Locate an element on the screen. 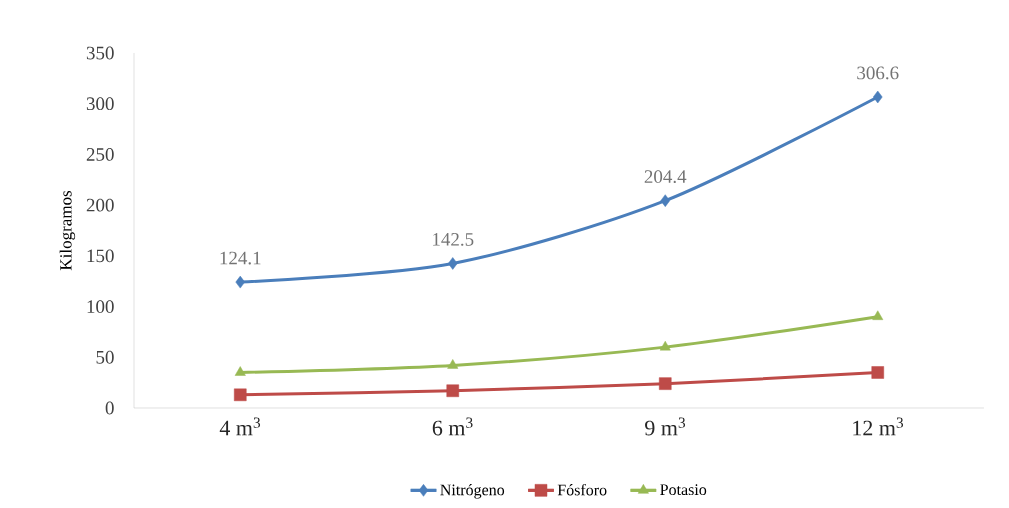 The image size is (1009, 508). data-label: 306.6 is located at coordinates (878, 73).